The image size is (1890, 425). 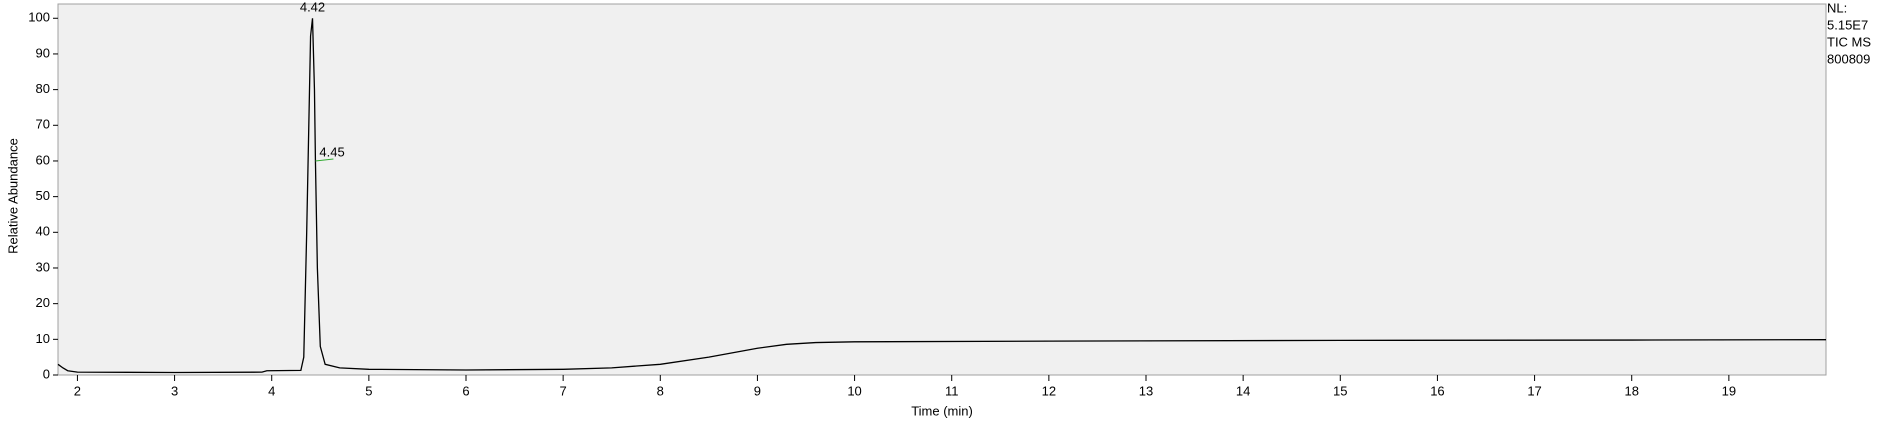 What do you see at coordinates (77, 390) in the screenshot?
I see `x-tick-label: 2` at bounding box center [77, 390].